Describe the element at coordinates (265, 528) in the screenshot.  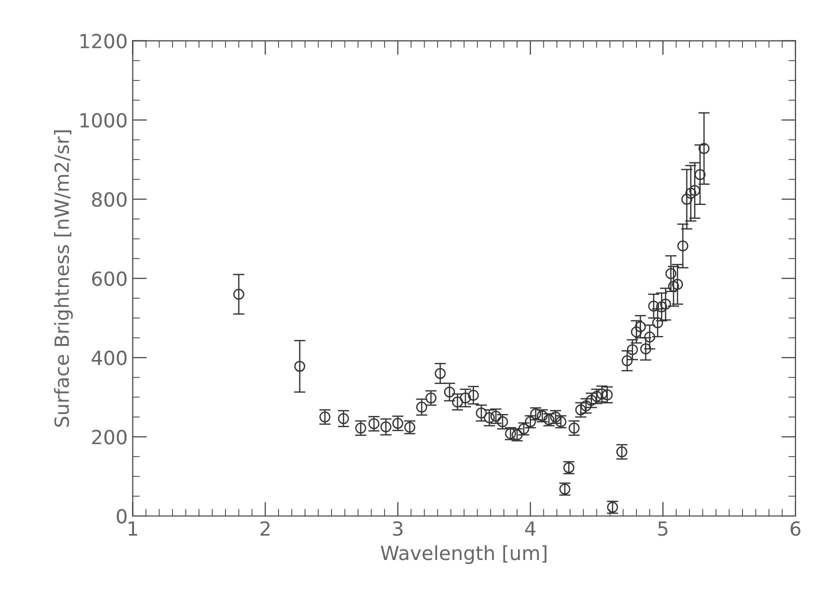
I see `x-tick-label: 2` at that location.